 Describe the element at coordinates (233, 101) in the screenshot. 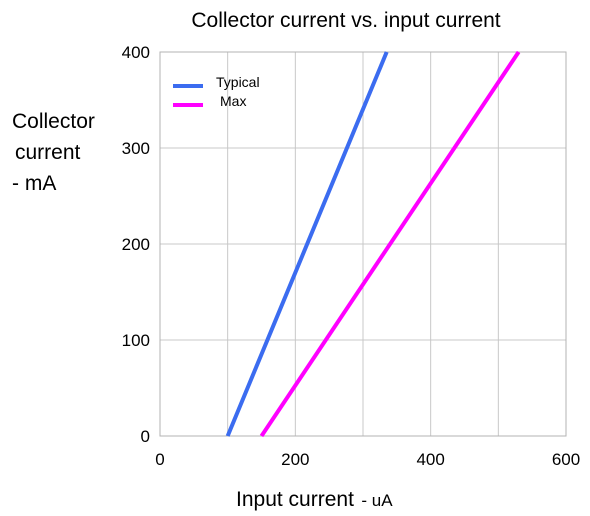

I see `legend-label-max: Max` at that location.